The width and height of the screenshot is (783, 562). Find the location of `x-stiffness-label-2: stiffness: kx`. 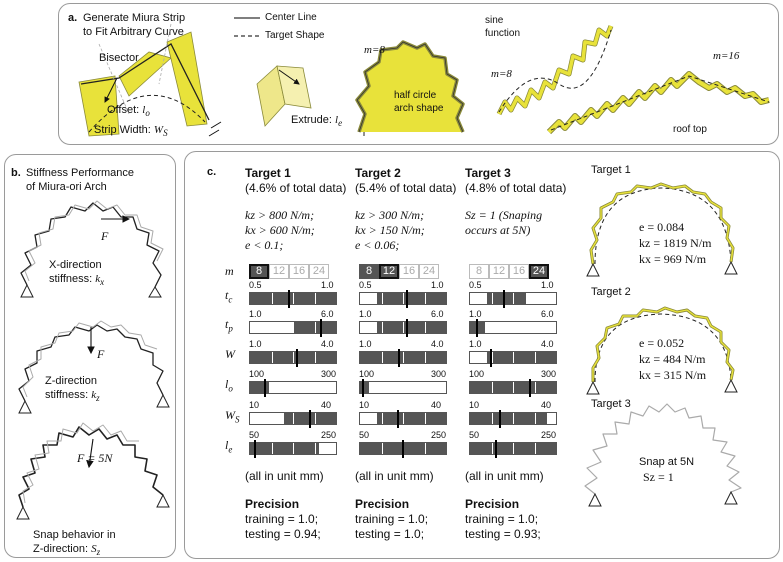

x-stiffness-label-2: stiffness: kx is located at coordinates (77, 280).